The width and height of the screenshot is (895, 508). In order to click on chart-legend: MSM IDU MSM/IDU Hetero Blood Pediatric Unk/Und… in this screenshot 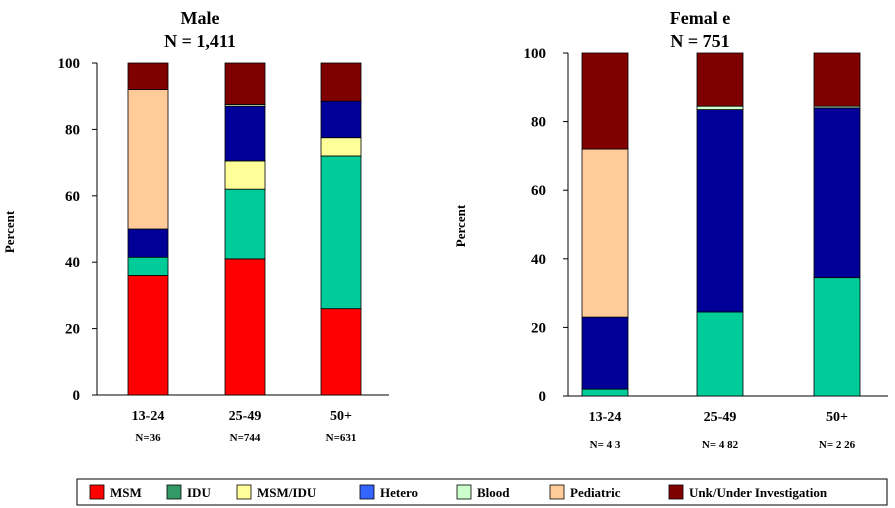, I will do `click(482, 492)`.